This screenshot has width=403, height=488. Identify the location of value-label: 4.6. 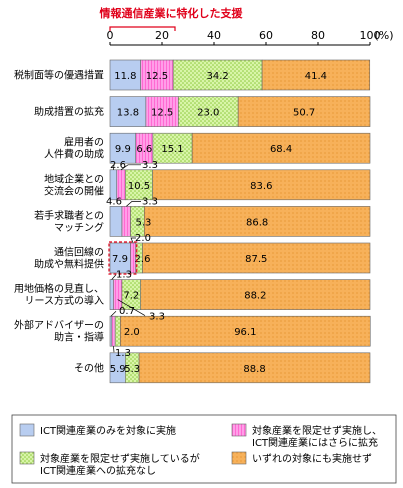
(114, 201).